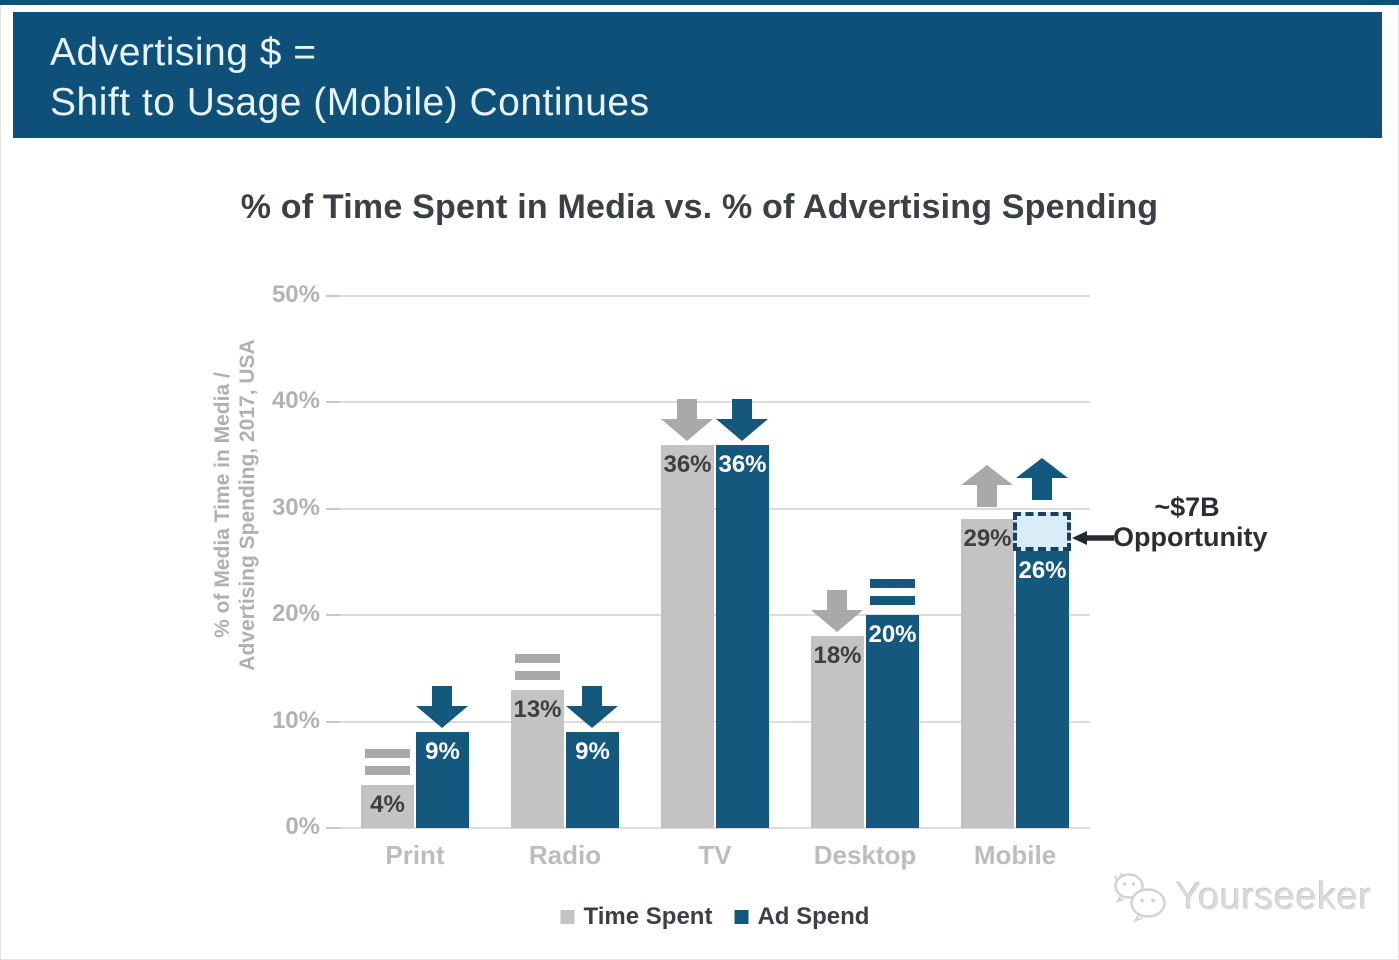 This screenshot has width=1399, height=960. Describe the element at coordinates (699, 2) in the screenshot. I see `top-strip` at that location.